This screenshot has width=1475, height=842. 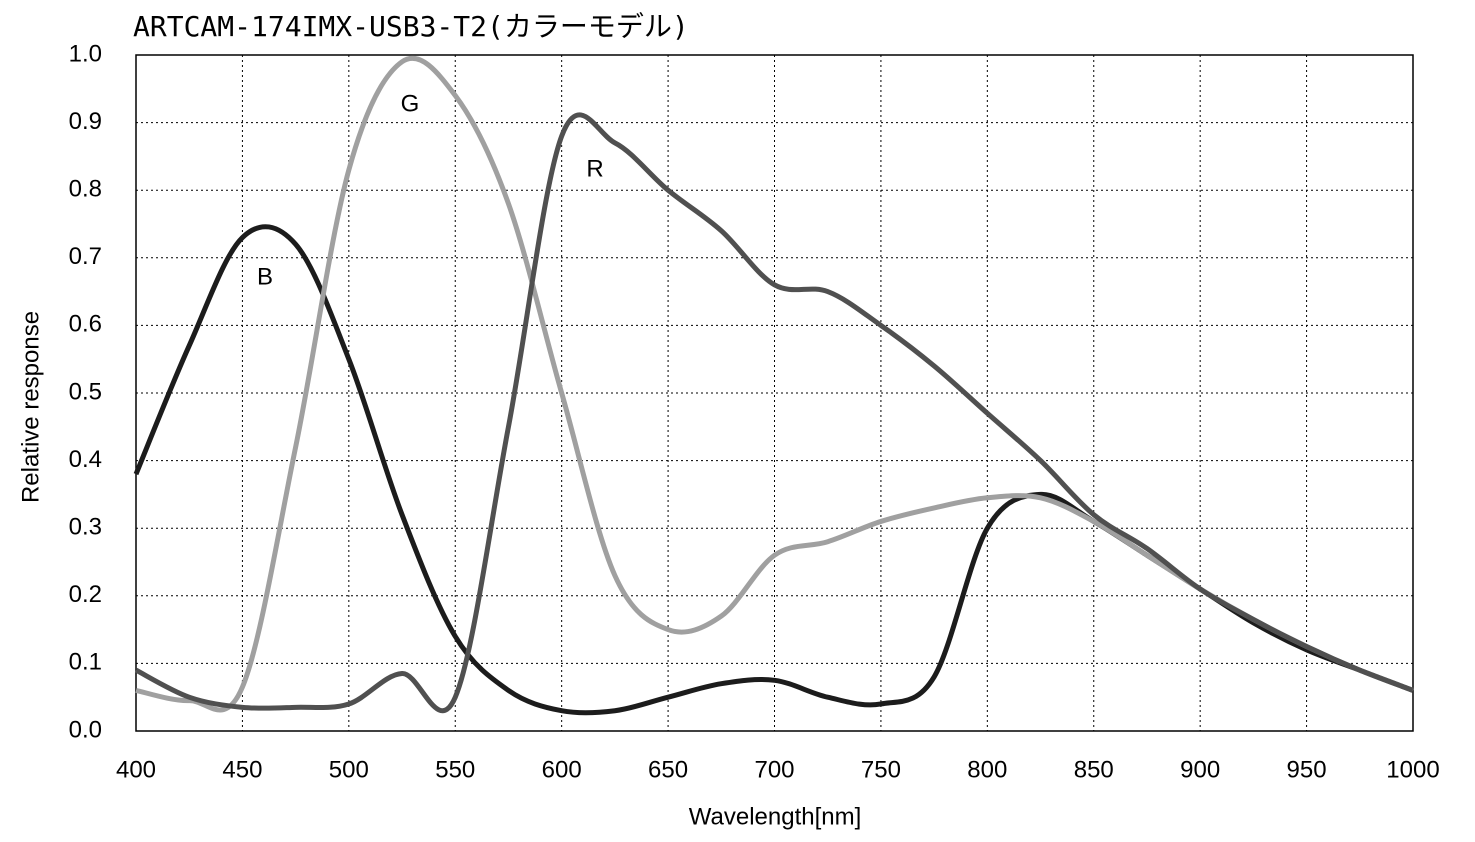 I want to click on y-tick-label: 0.5, so click(x=85, y=391).